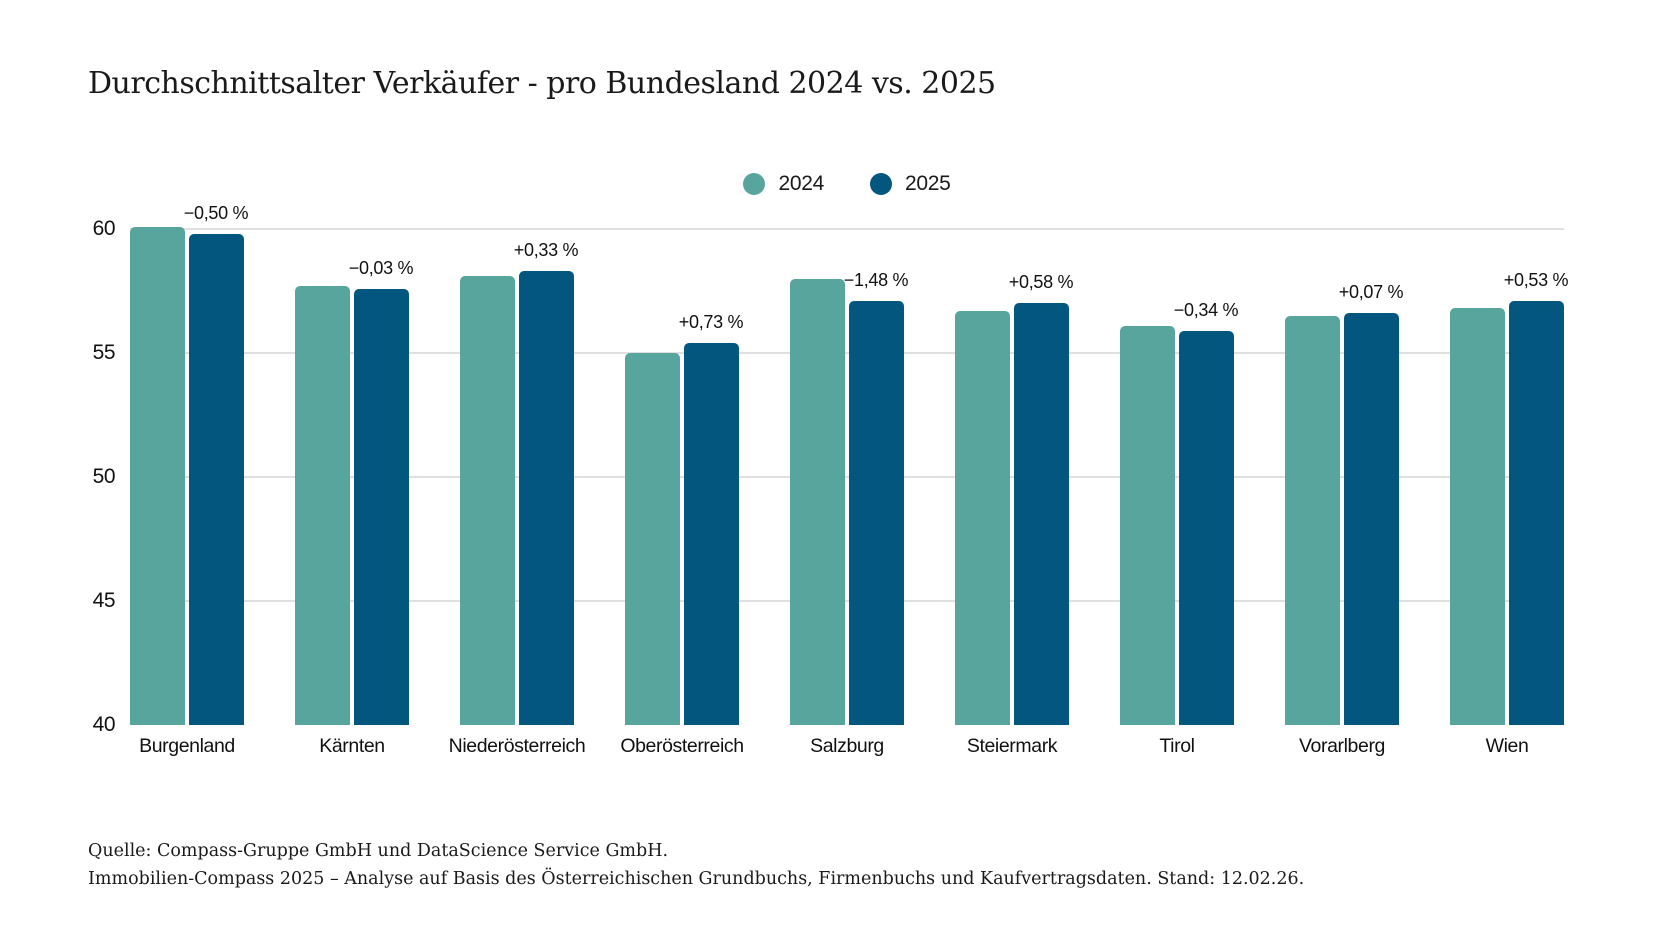 The width and height of the screenshot is (1660, 934). I want to click on delta-label-steiermark: +0,58 %, so click(1041, 282).